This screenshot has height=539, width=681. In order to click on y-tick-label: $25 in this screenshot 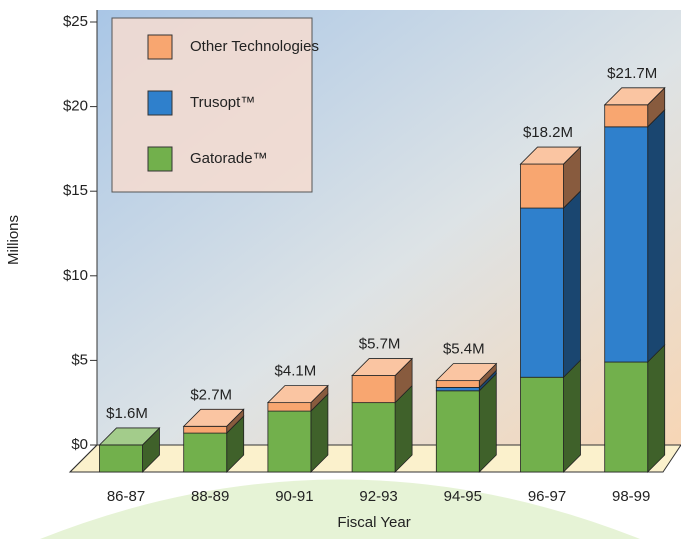, I will do `click(75, 21)`.